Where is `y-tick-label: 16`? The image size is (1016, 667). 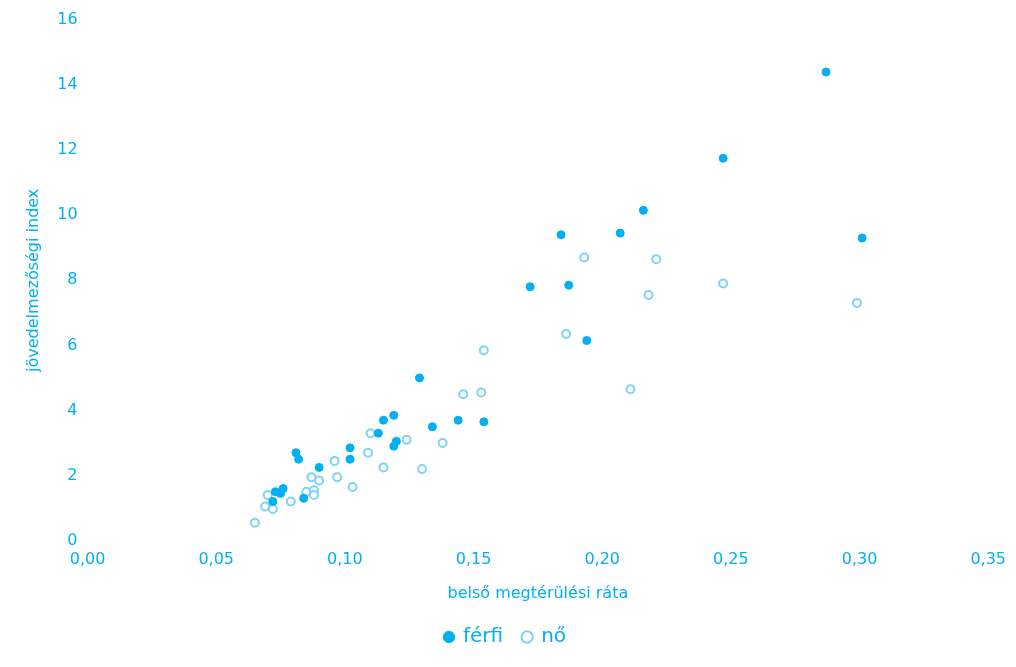
y-tick-label: 16 is located at coordinates (67, 19).